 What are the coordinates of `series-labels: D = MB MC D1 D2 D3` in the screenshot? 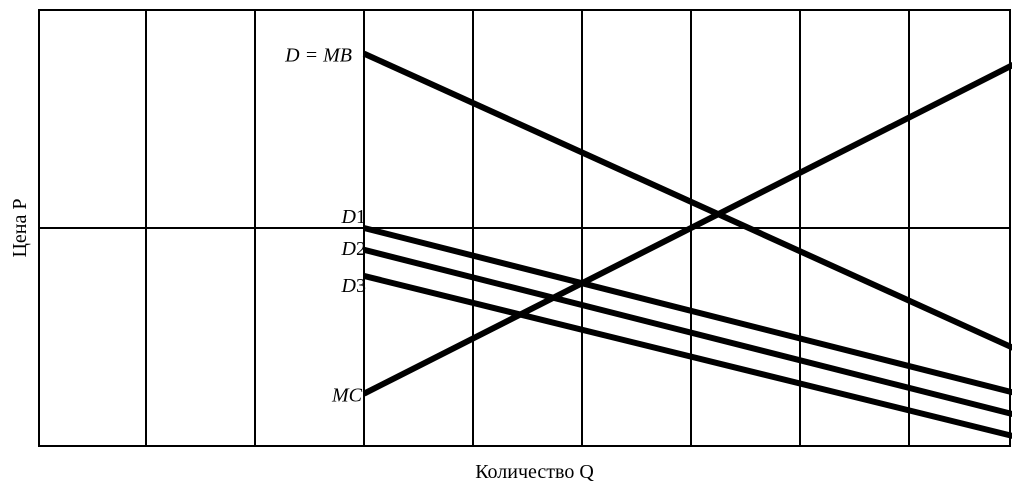 It's located at (325, 226).